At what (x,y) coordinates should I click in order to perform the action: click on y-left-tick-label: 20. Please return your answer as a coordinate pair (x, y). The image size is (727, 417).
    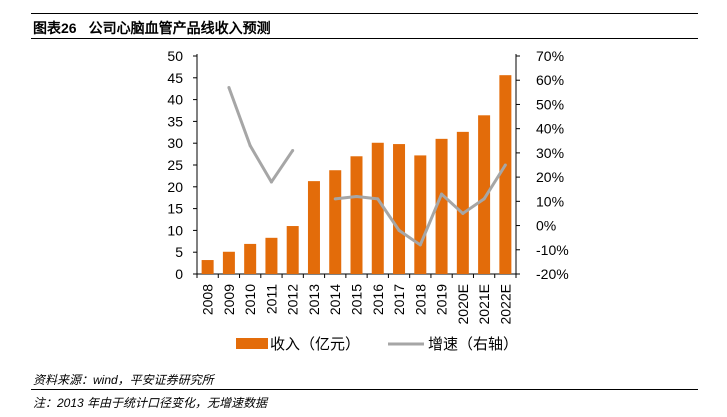
    Looking at the image, I should click on (175, 187).